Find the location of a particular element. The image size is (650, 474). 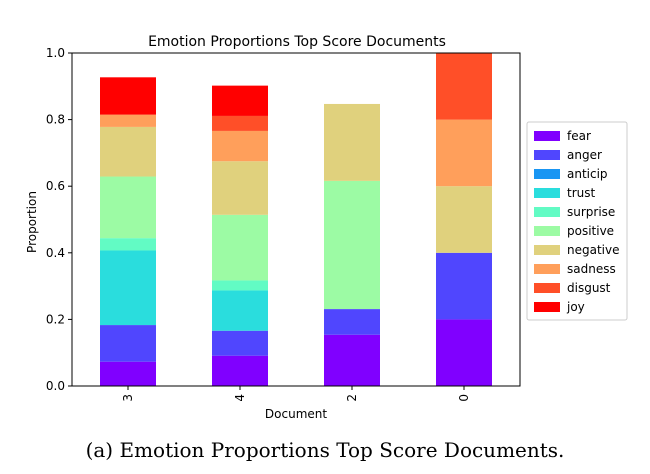

y-axis-label: Proportion is located at coordinates (32, 222).